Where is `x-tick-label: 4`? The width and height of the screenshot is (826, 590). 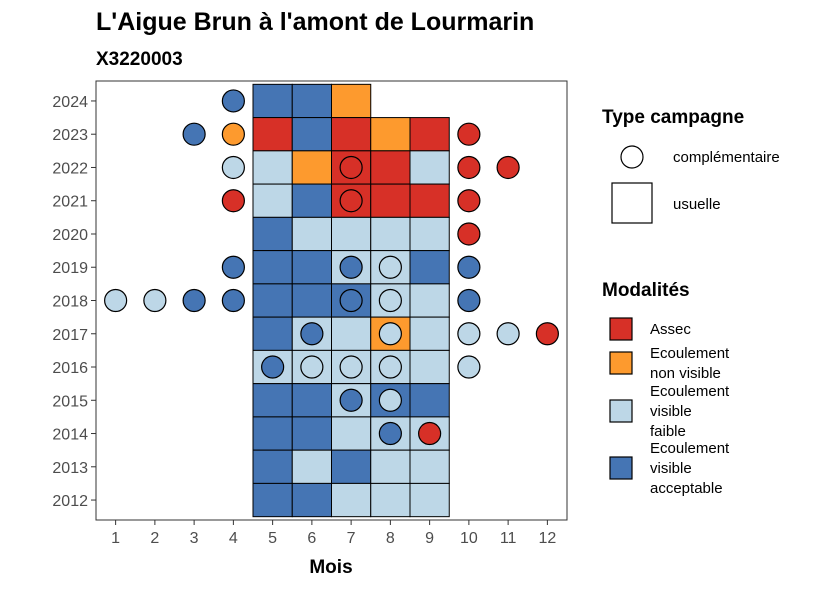
x-tick-label: 4 is located at coordinates (233, 538).